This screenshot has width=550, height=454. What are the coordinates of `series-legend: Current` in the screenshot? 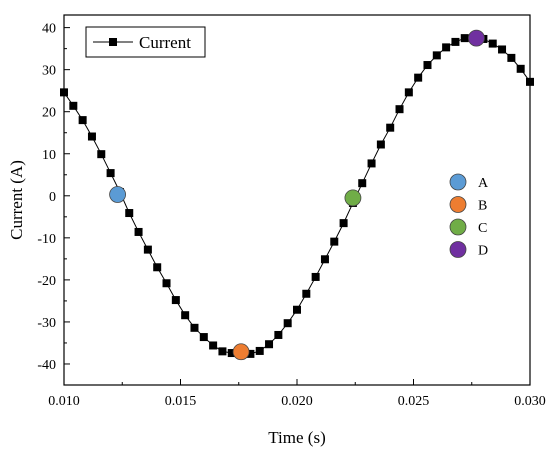 It's located at (145, 42).